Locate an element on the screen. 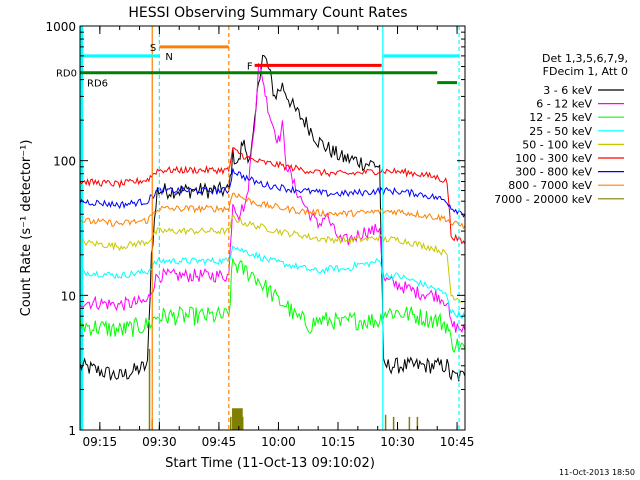 This screenshot has height=480, width=640. x-tick-label: 09:45 is located at coordinates (219, 442).